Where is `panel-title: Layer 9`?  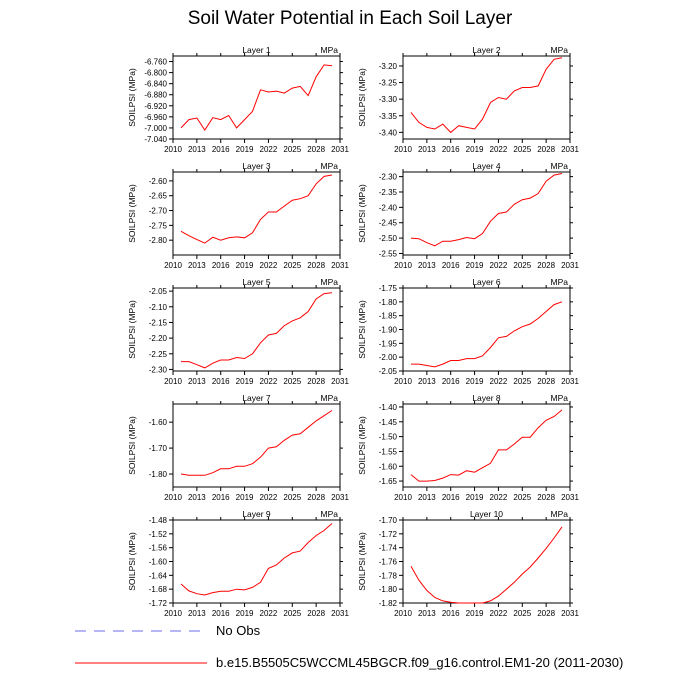 panel-title: Layer 9 is located at coordinates (256, 514).